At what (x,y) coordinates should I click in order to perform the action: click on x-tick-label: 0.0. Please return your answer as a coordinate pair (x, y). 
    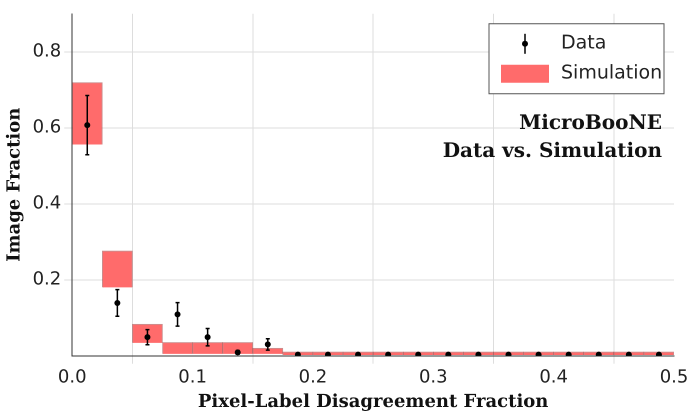
    Looking at the image, I should click on (72, 377).